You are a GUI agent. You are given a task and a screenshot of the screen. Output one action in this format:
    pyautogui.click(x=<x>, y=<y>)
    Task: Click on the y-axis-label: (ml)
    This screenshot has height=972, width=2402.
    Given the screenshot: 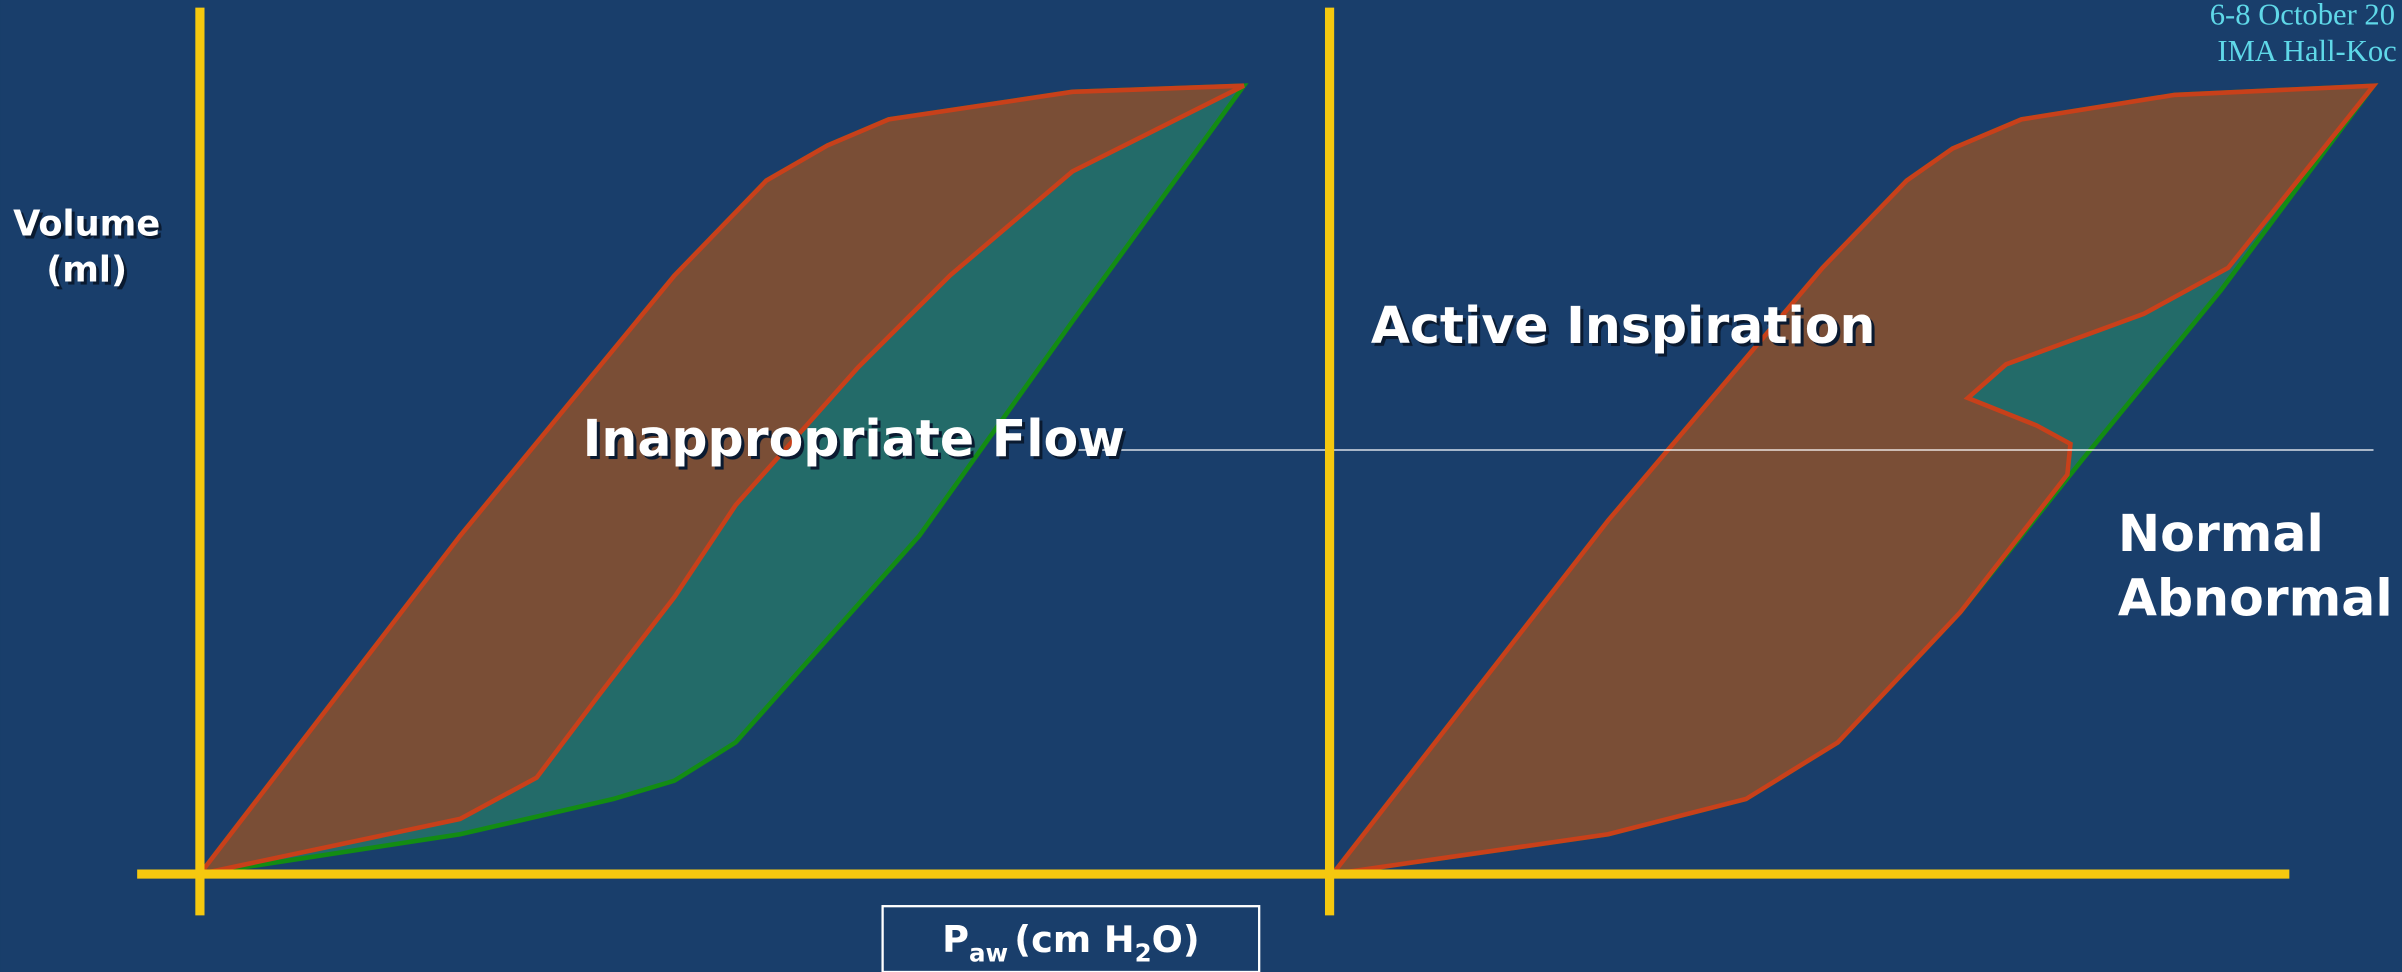 What is the action you would take?
    pyautogui.click(x=86, y=270)
    